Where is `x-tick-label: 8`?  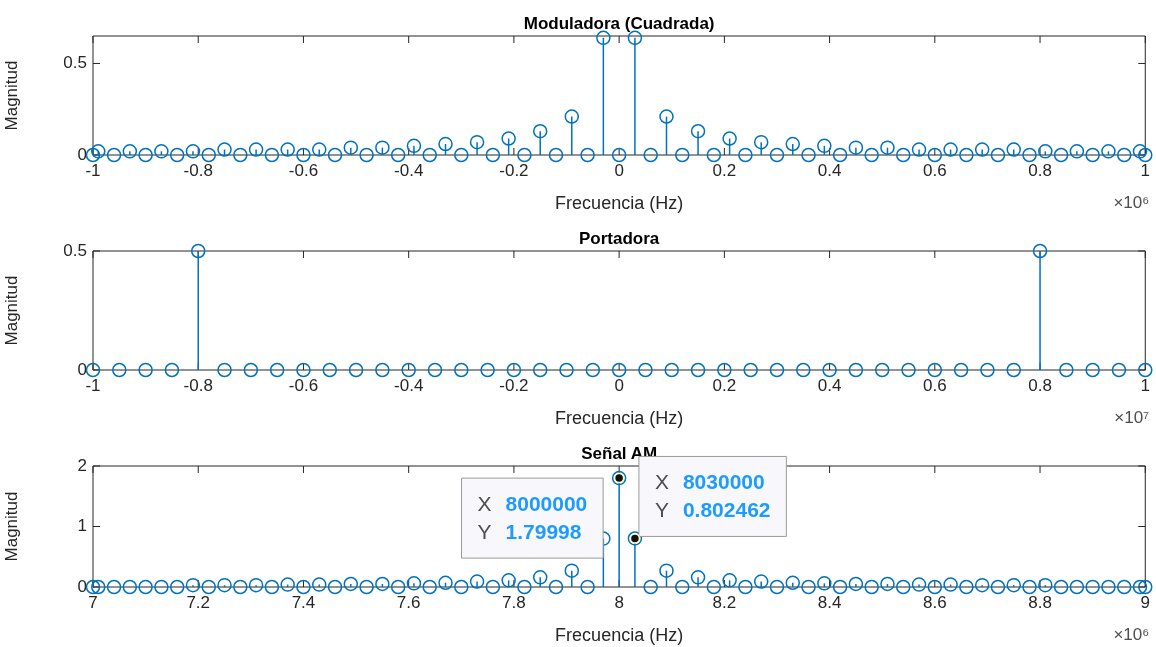
x-tick-label: 8 is located at coordinates (619, 602).